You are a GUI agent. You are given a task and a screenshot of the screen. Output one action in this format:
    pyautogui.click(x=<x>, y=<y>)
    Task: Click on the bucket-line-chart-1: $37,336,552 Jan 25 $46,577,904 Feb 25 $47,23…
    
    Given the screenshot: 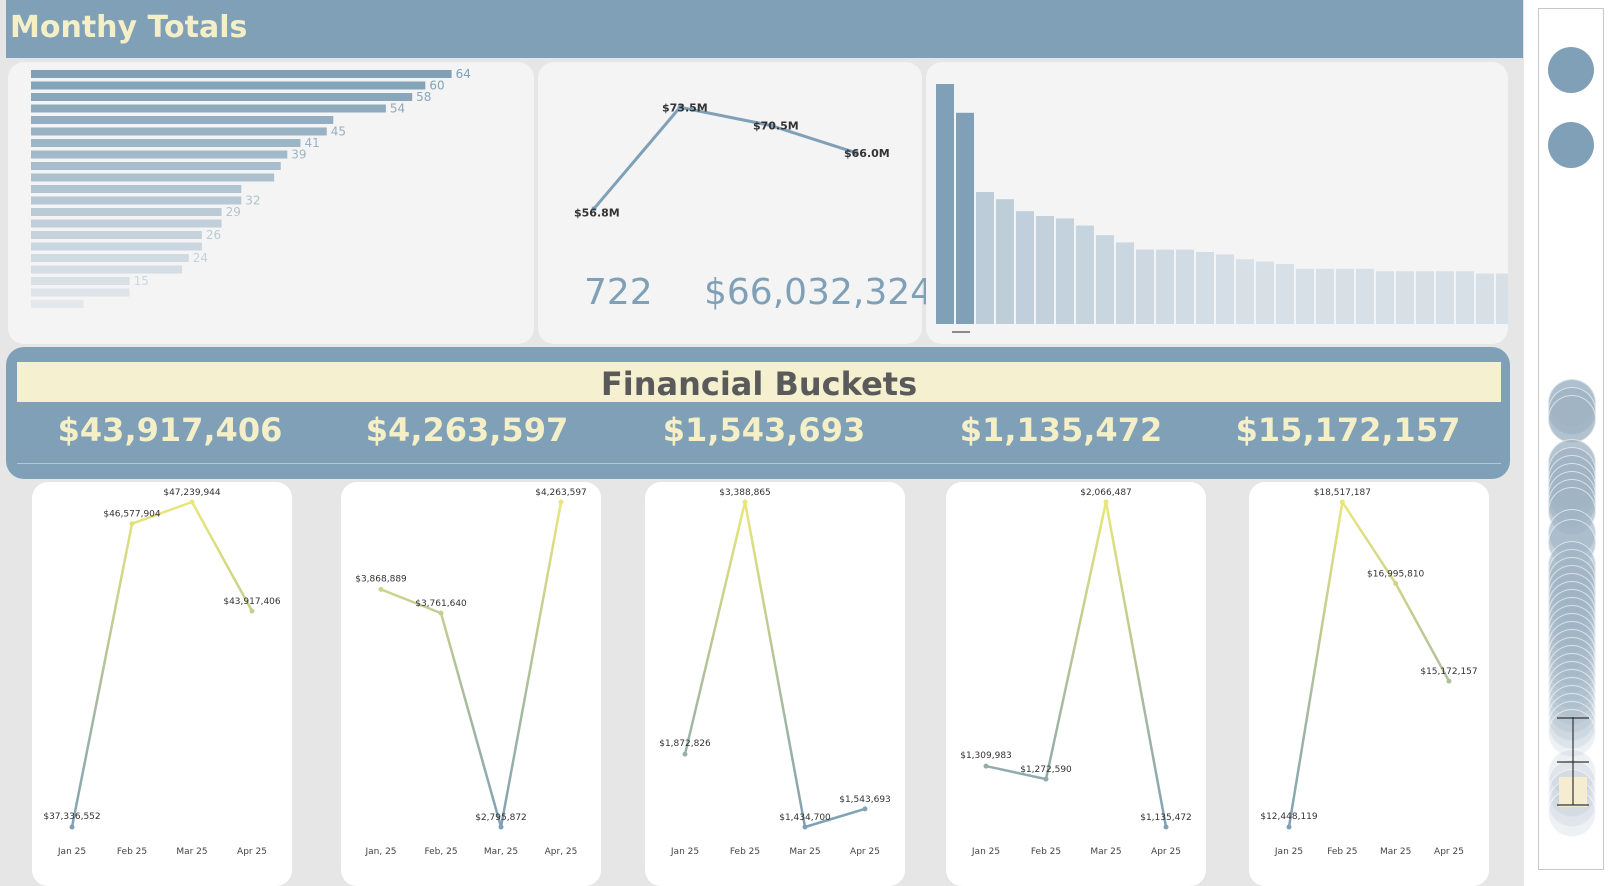 What is the action you would take?
    pyautogui.click(x=162, y=672)
    